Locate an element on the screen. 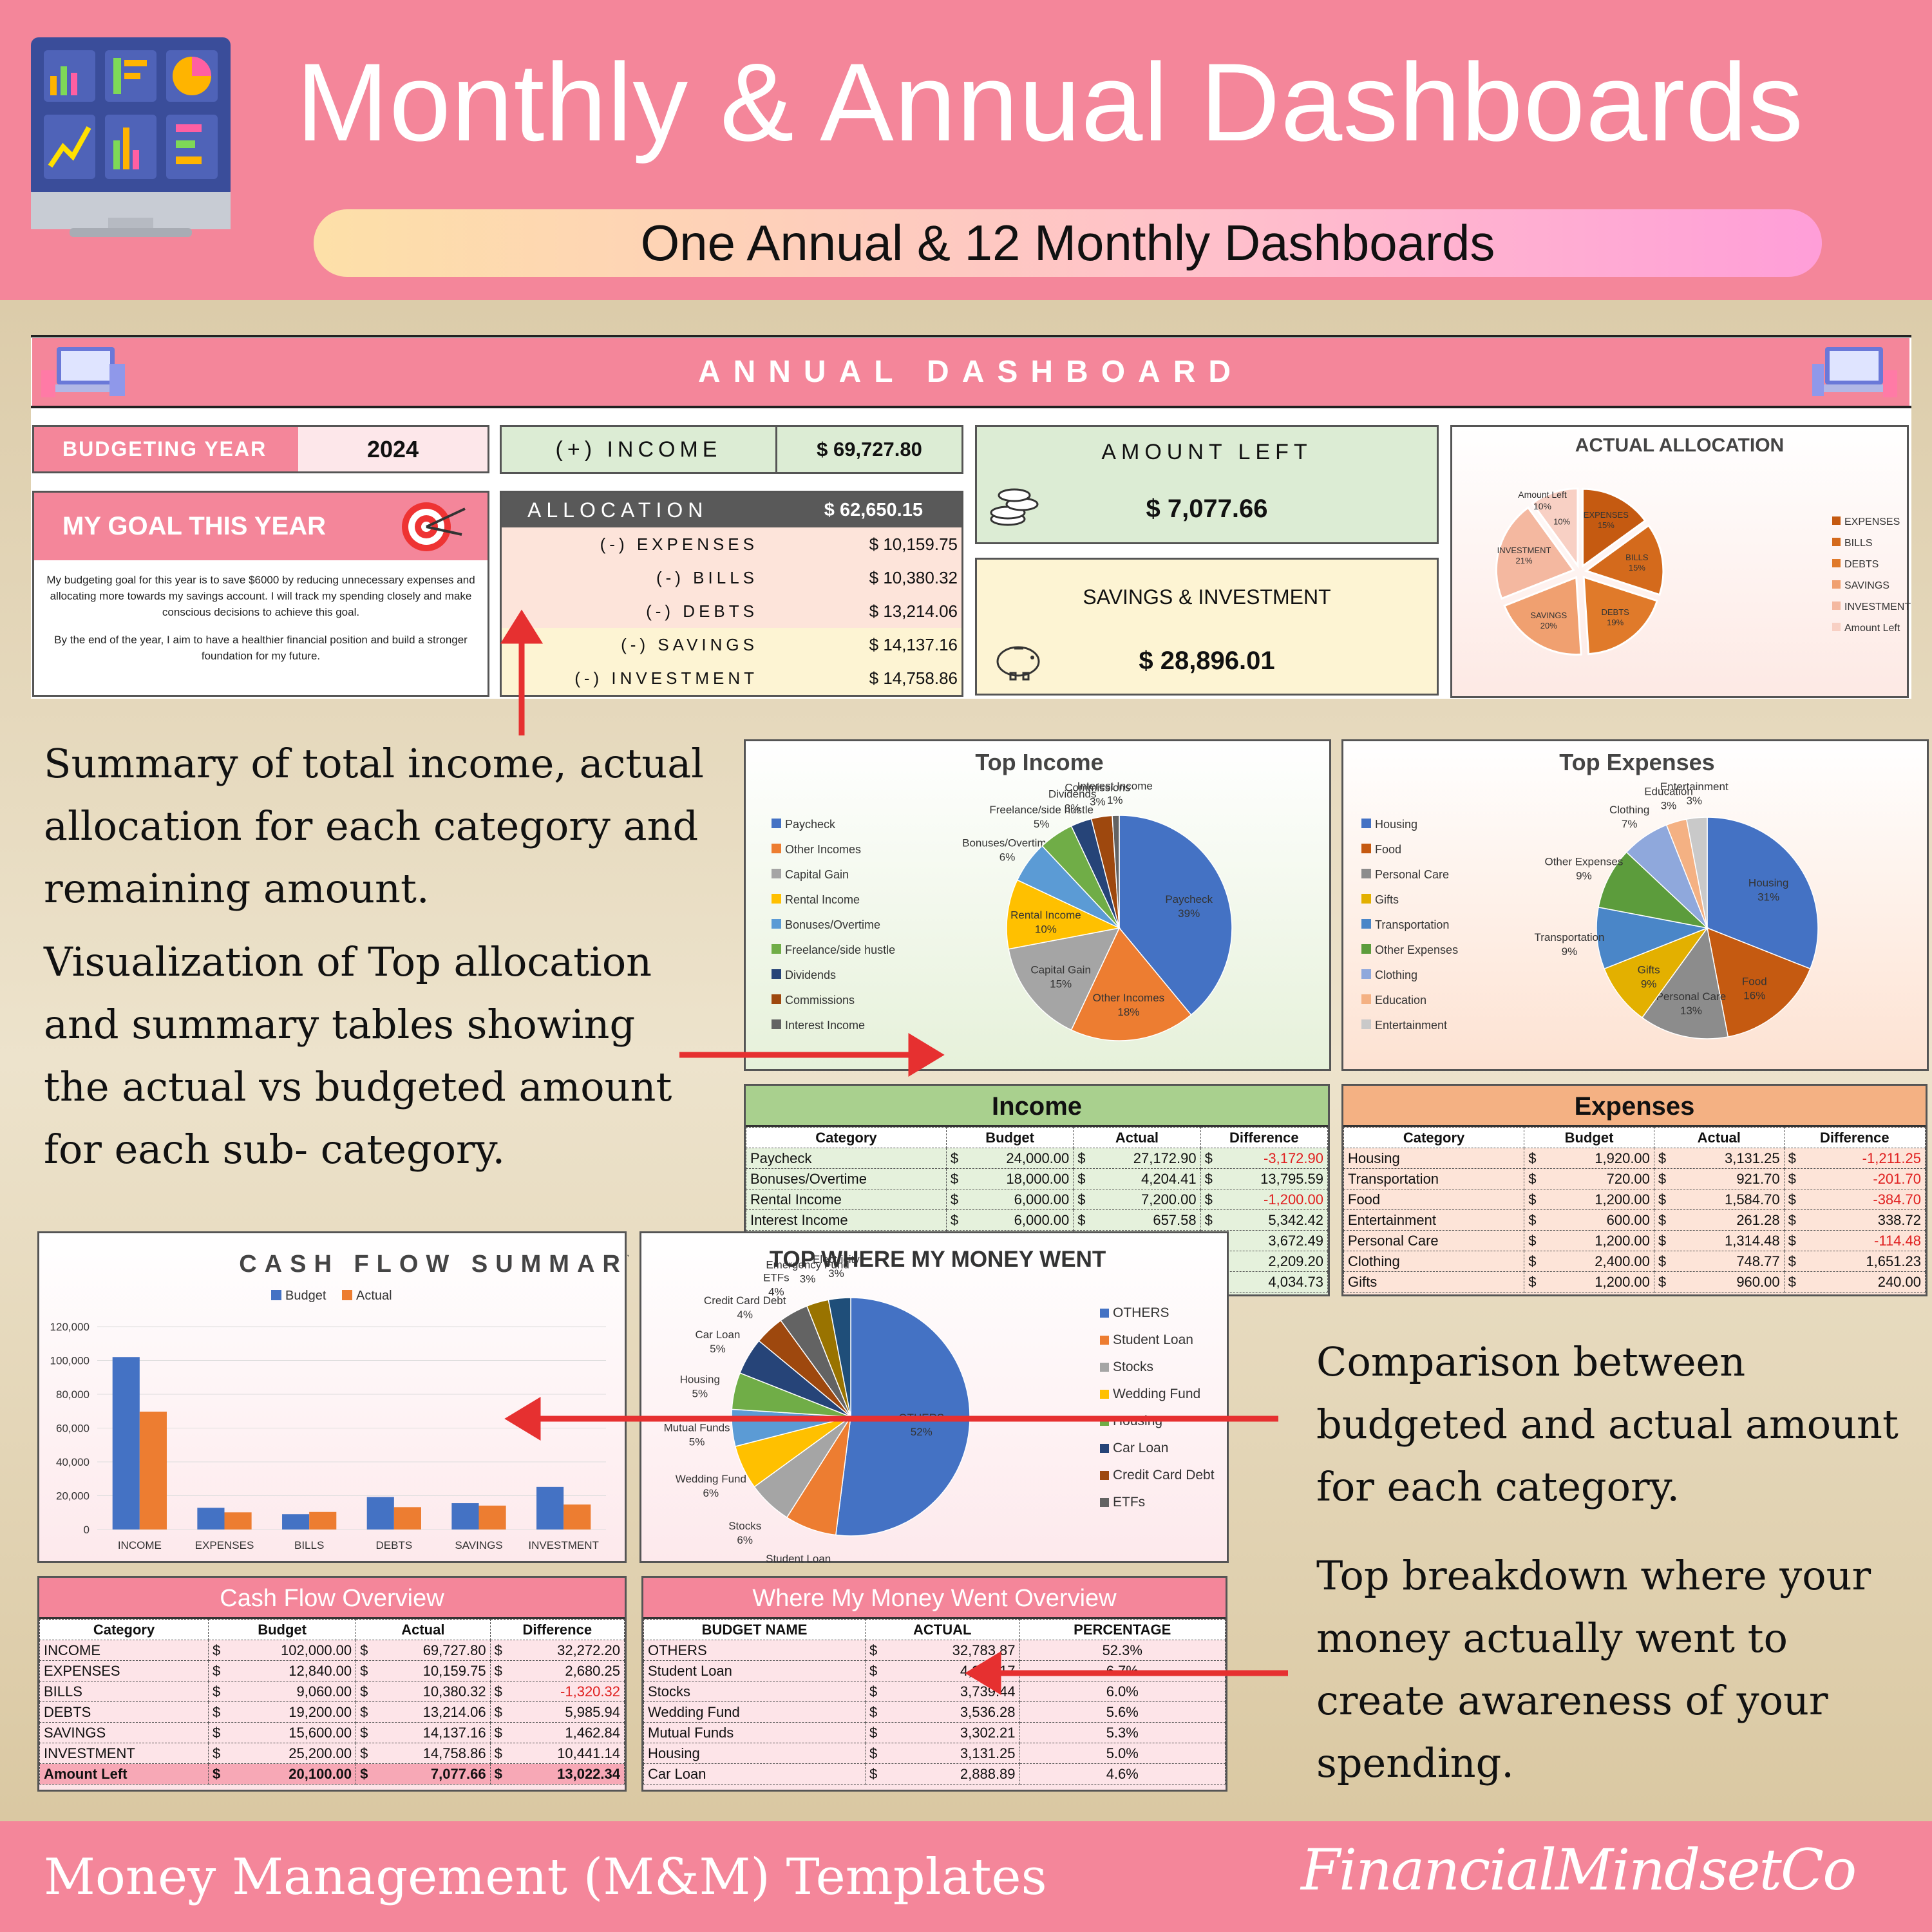 The image size is (1932, 1932). table-cell: 4.6% is located at coordinates (1123, 1774).